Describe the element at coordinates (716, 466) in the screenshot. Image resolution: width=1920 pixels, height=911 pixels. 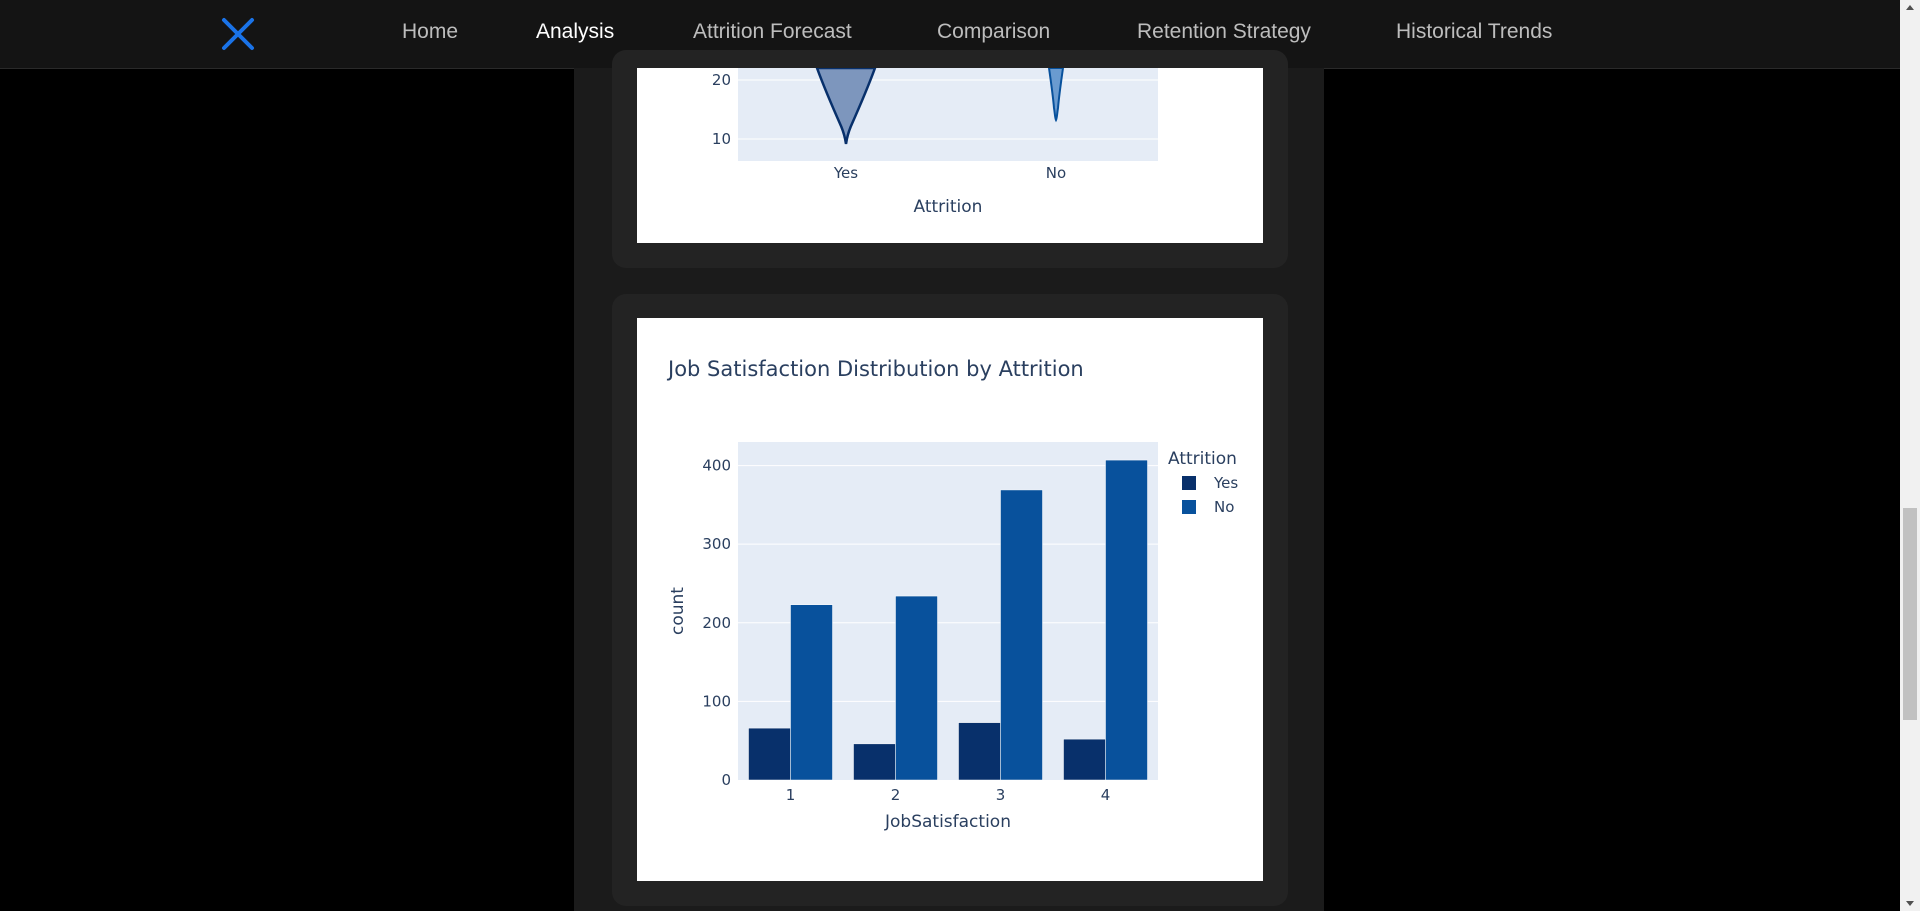
I see `y-tick-label: 400` at that location.